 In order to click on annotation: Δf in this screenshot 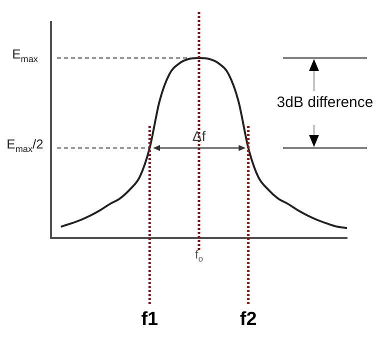, I will do `click(199, 136)`.